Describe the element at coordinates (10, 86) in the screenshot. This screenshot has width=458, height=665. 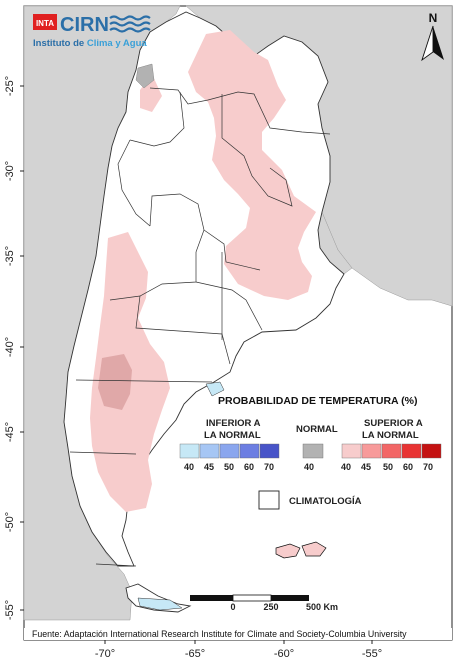
I see `lat-tick: -25°` at that location.